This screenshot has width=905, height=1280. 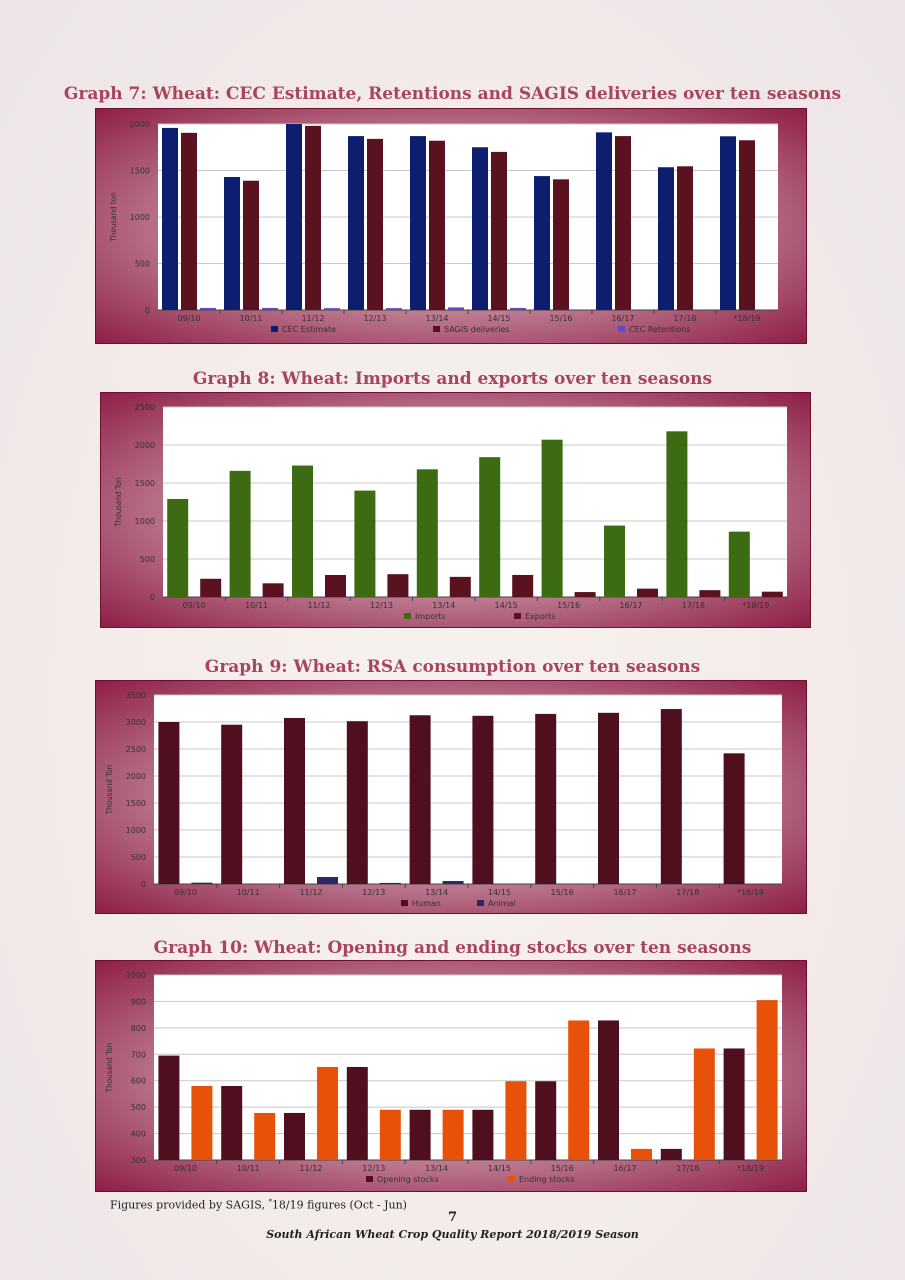 I want to click on page-number: 7, so click(x=452, y=1217).